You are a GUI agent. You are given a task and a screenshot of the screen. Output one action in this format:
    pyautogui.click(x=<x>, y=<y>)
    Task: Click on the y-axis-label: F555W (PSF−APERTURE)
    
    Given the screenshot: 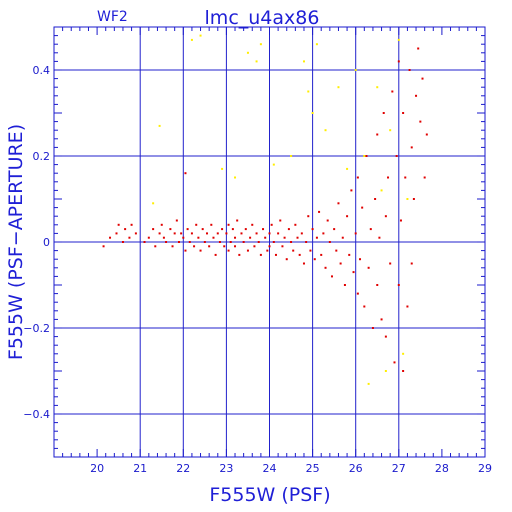 What is the action you would take?
    pyautogui.click(x=16, y=242)
    